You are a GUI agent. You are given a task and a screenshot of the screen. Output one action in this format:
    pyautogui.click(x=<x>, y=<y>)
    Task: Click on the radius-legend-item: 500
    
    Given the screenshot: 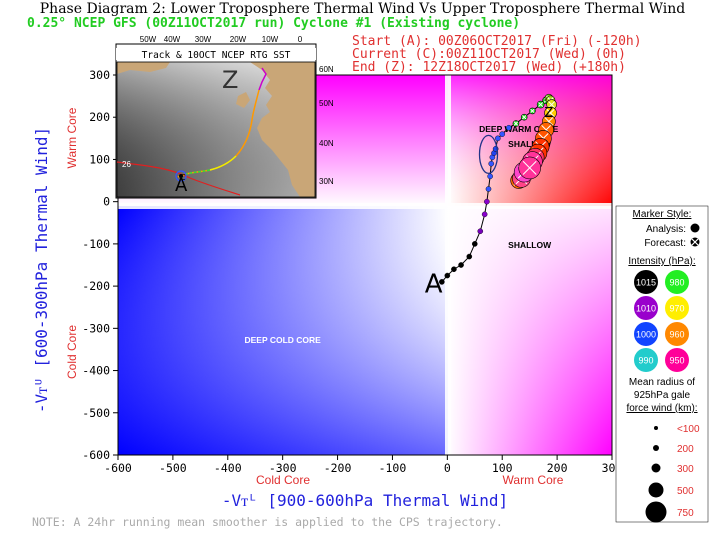 What is the action you would take?
    pyautogui.click(x=671, y=490)
    